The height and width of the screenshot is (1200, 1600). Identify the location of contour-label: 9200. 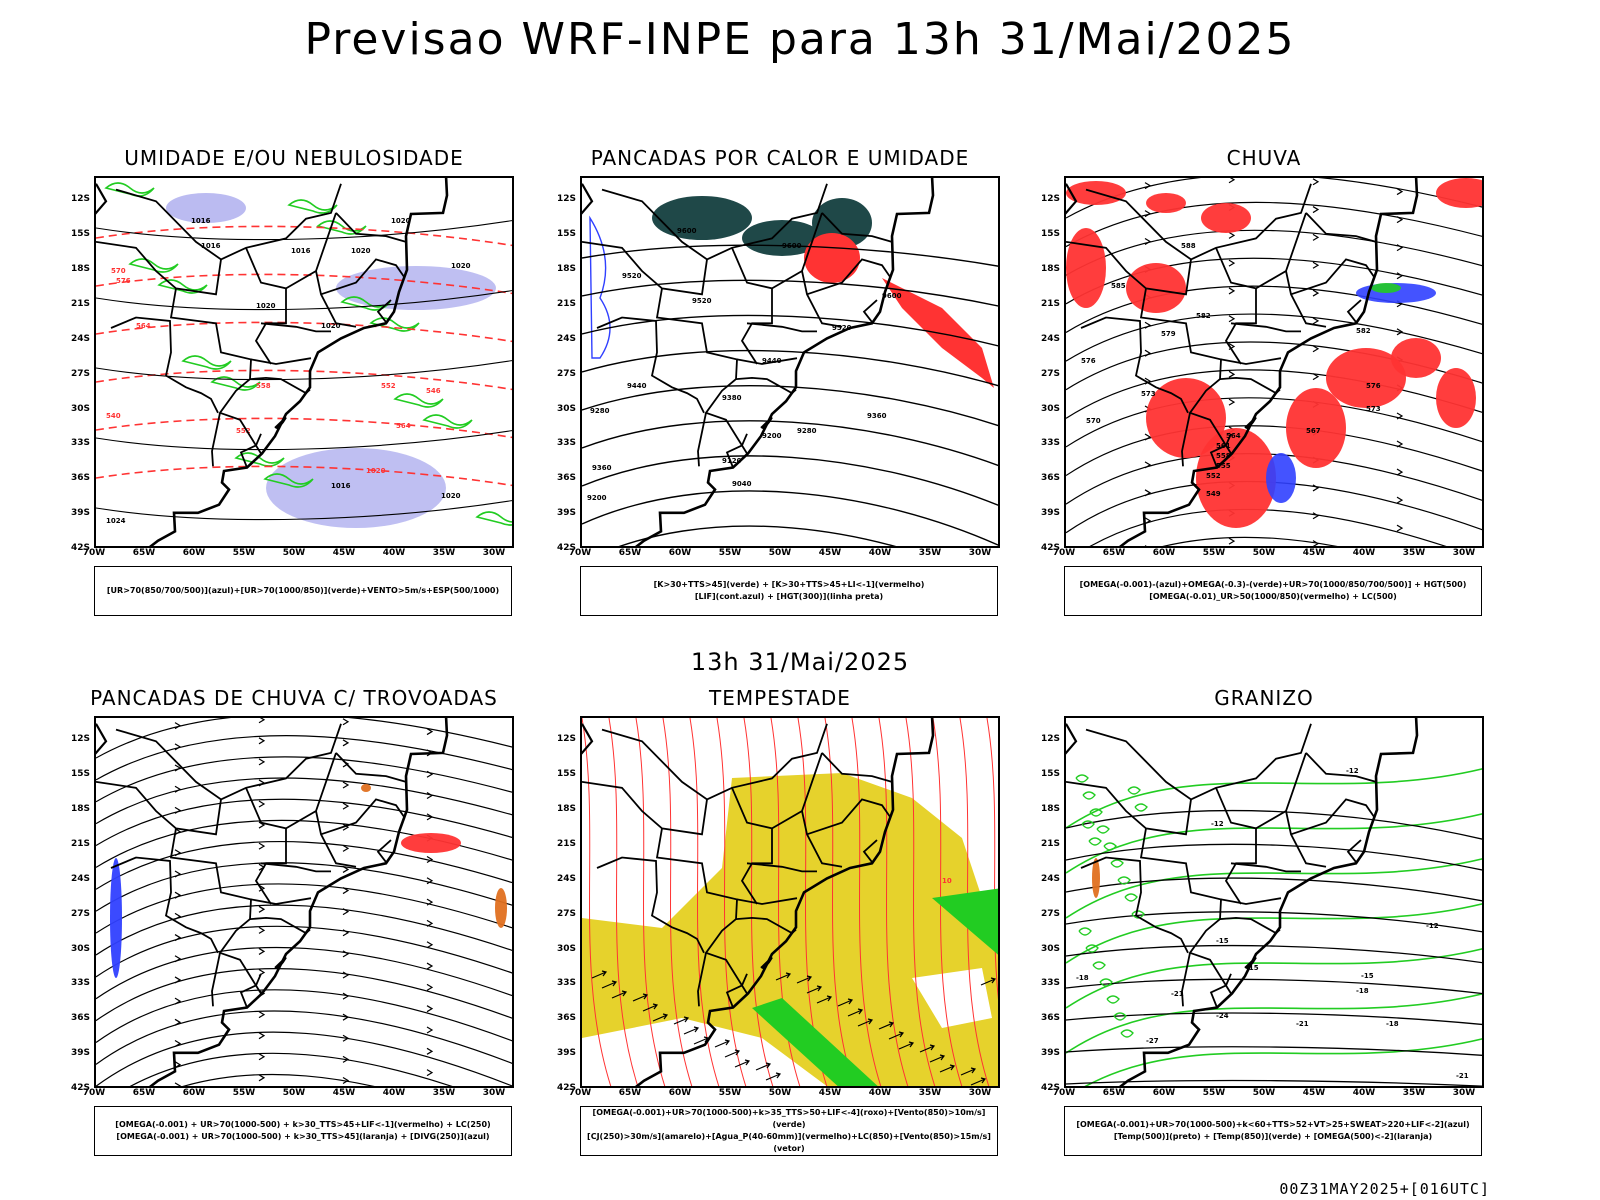
(597, 498).